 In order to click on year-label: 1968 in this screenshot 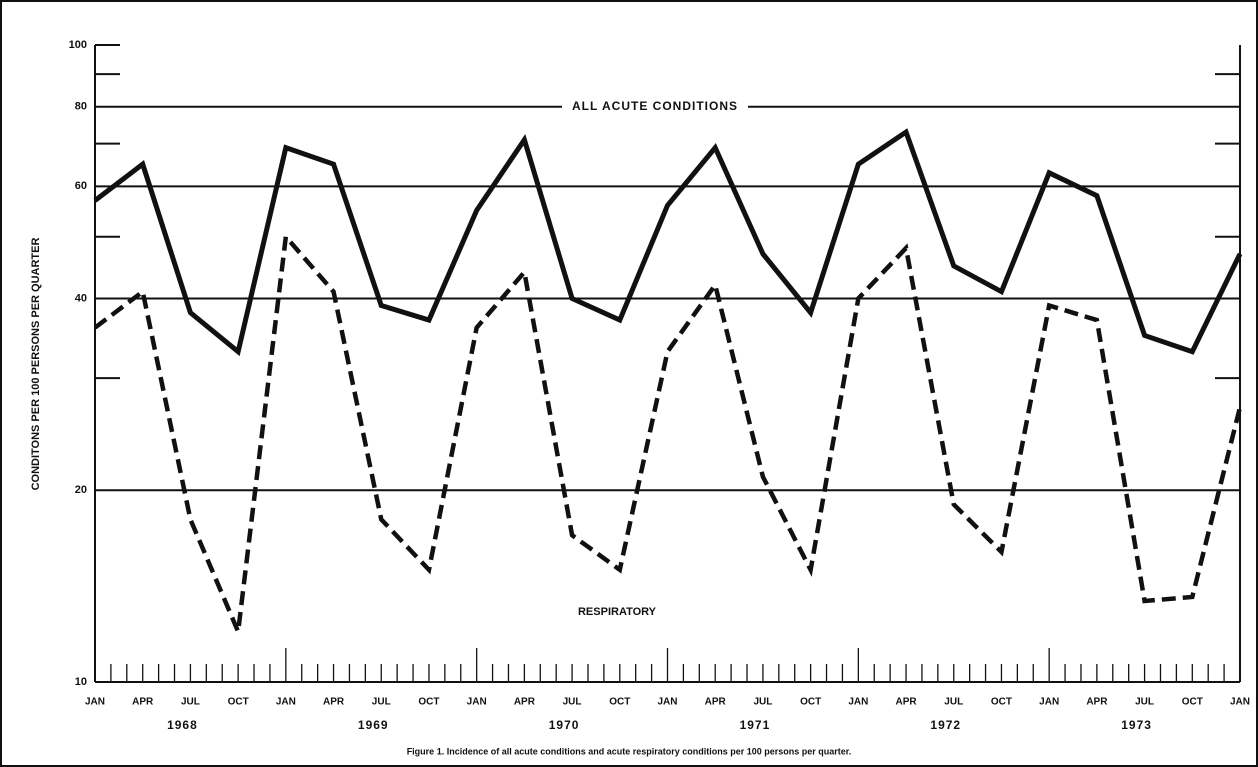, I will do `click(182, 725)`.